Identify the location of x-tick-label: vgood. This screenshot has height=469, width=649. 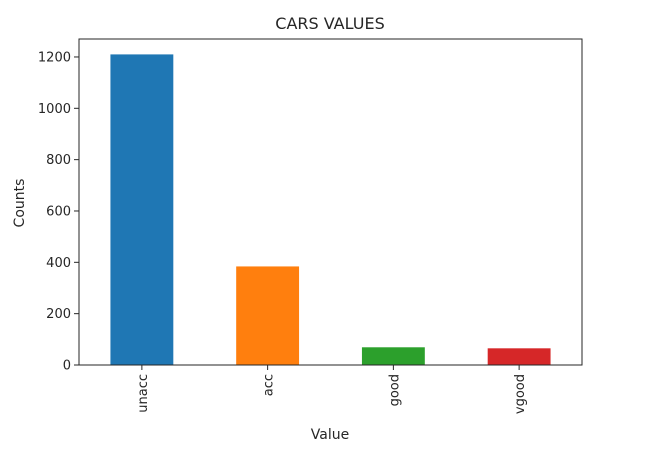
(520, 394).